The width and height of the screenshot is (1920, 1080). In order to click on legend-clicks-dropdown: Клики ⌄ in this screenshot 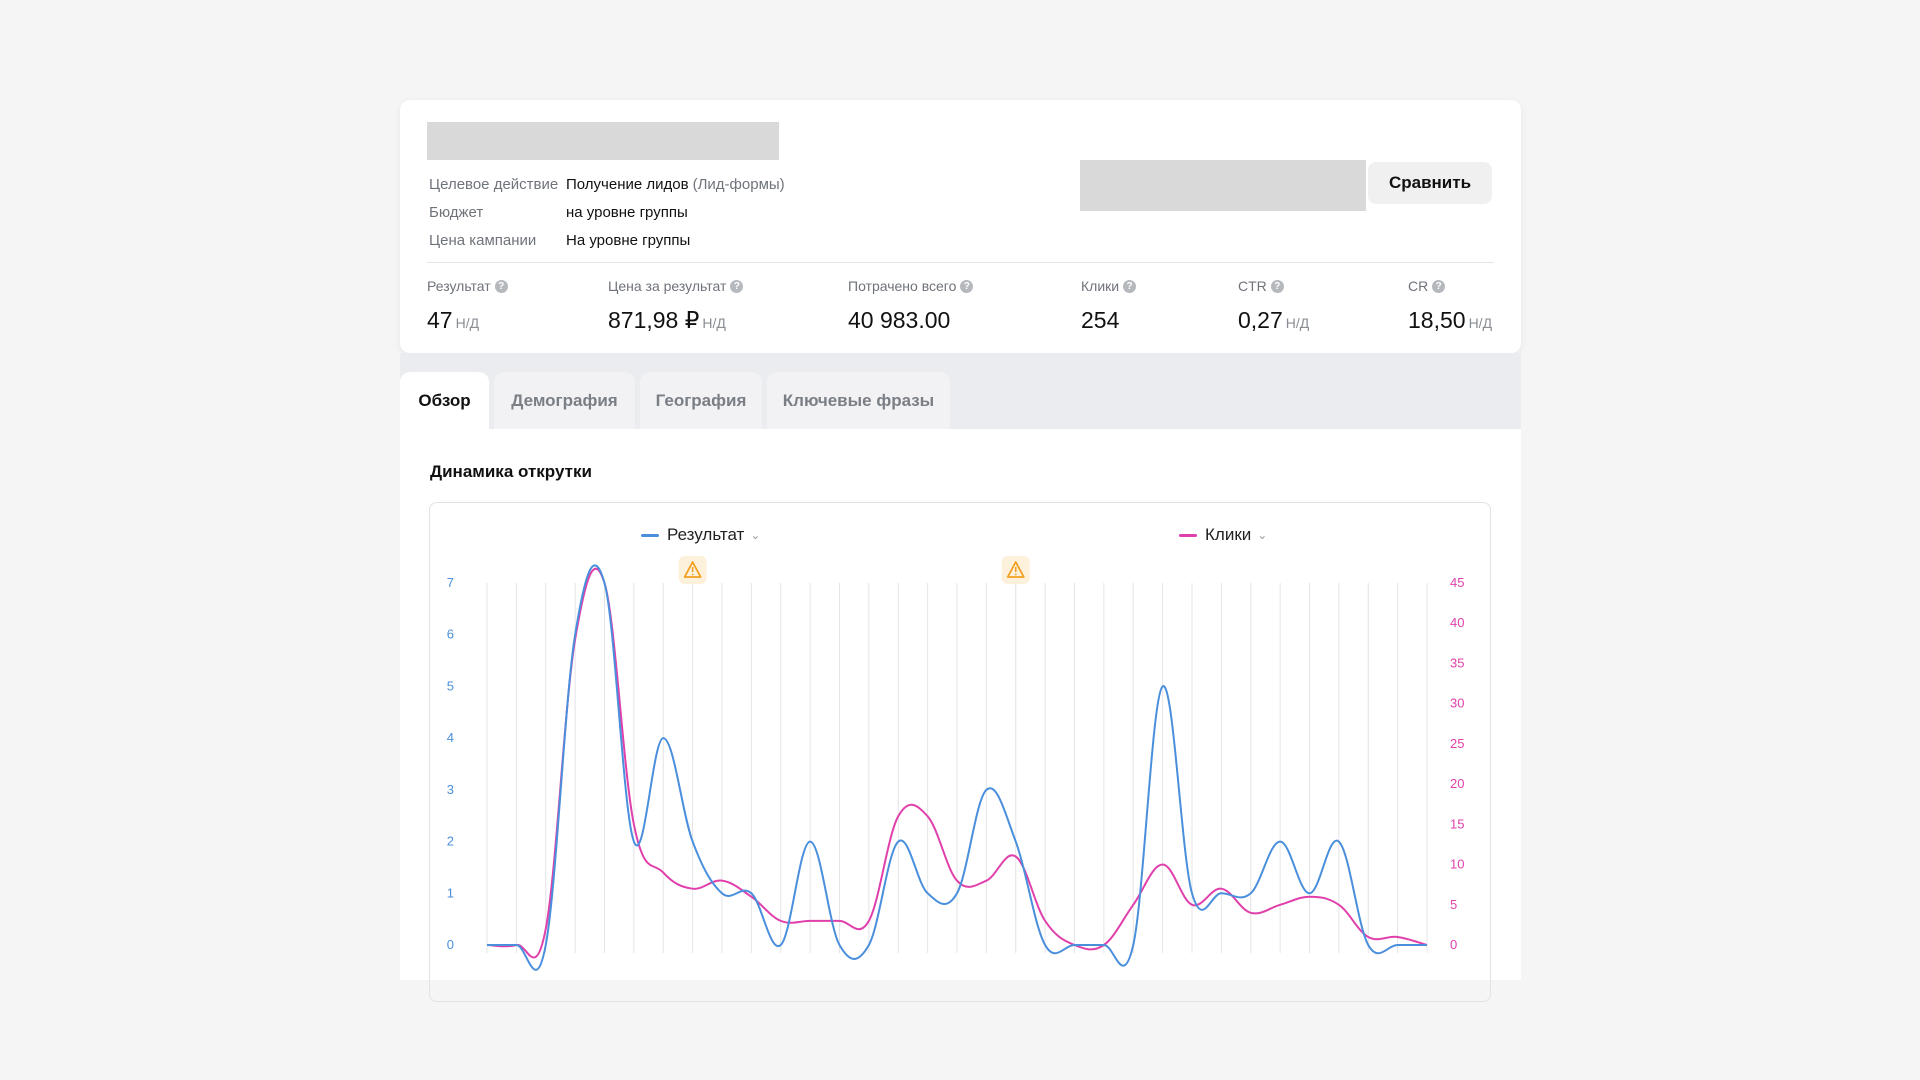, I will do `click(1223, 535)`.